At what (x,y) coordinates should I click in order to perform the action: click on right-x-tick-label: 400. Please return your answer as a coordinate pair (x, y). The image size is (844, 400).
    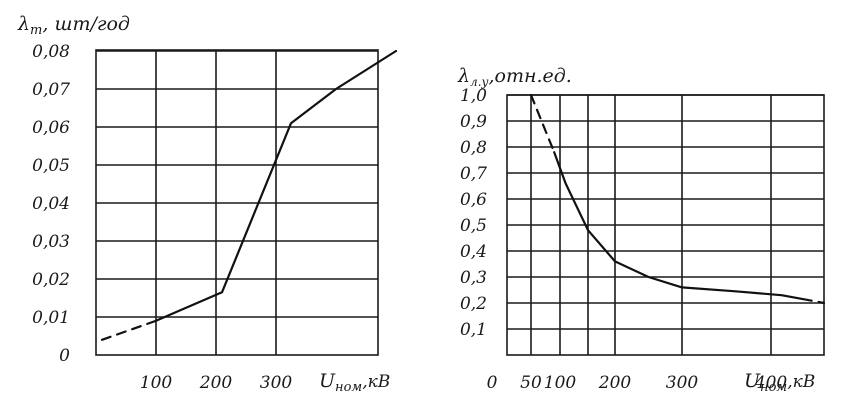
    Looking at the image, I should click on (771, 383).